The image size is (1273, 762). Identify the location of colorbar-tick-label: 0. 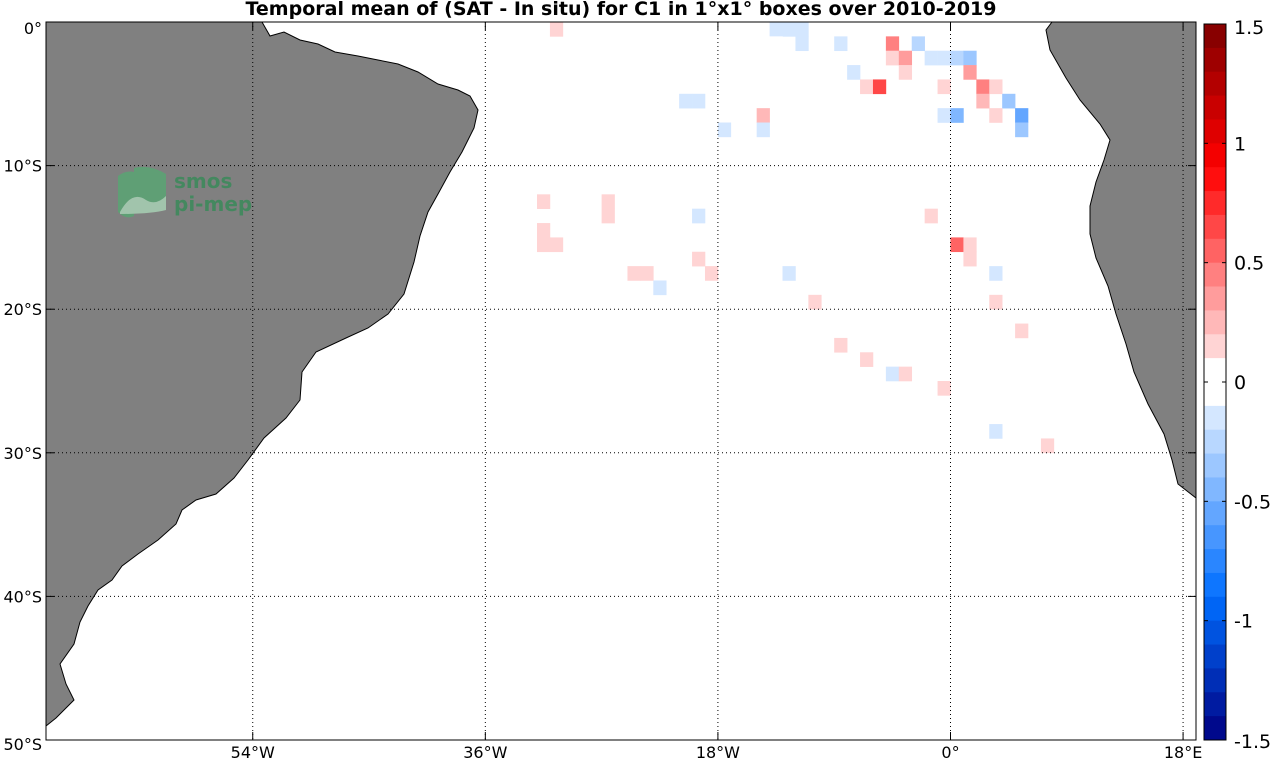
(1240, 383).